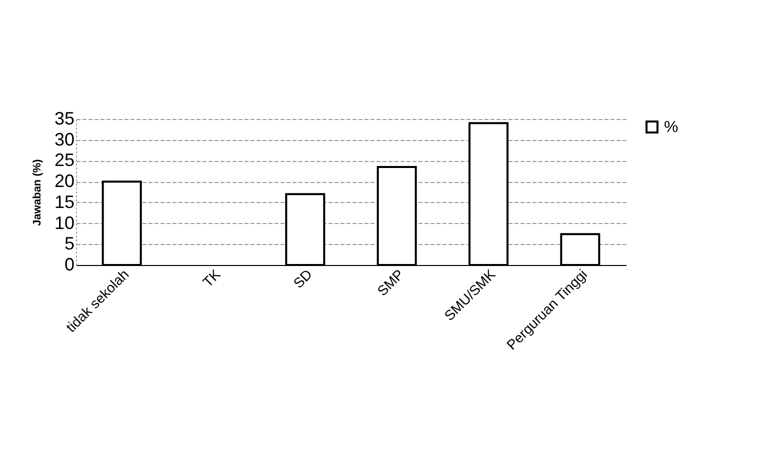 The height and width of the screenshot is (450, 774). I want to click on y-tick-label: 10, so click(64, 222).